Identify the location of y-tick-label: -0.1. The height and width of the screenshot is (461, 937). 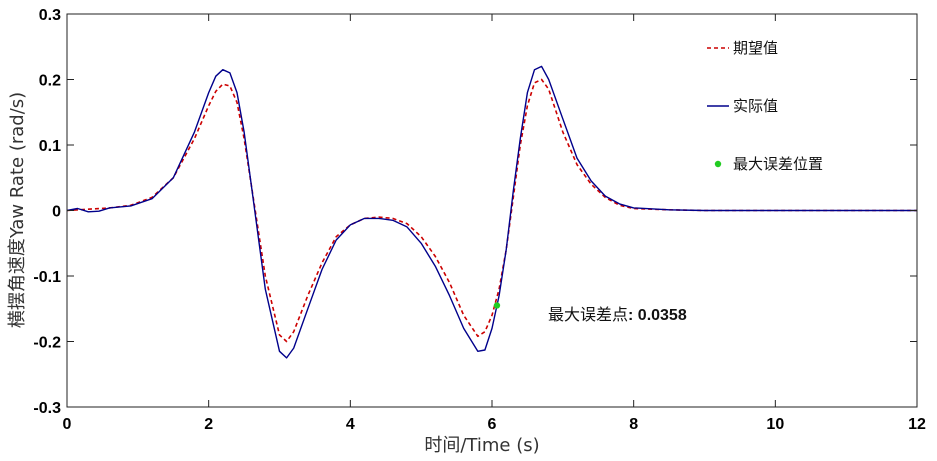
(47, 277).